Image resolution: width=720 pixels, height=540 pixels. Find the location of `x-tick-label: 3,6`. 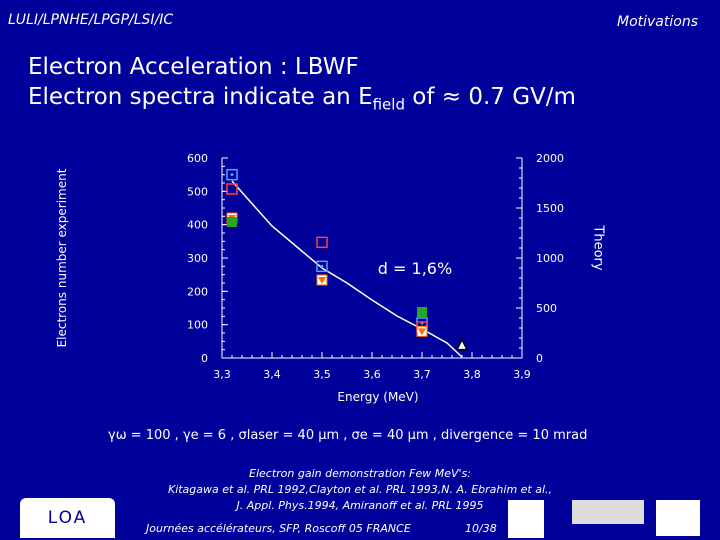

x-tick-label: 3,6 is located at coordinates (372, 374).